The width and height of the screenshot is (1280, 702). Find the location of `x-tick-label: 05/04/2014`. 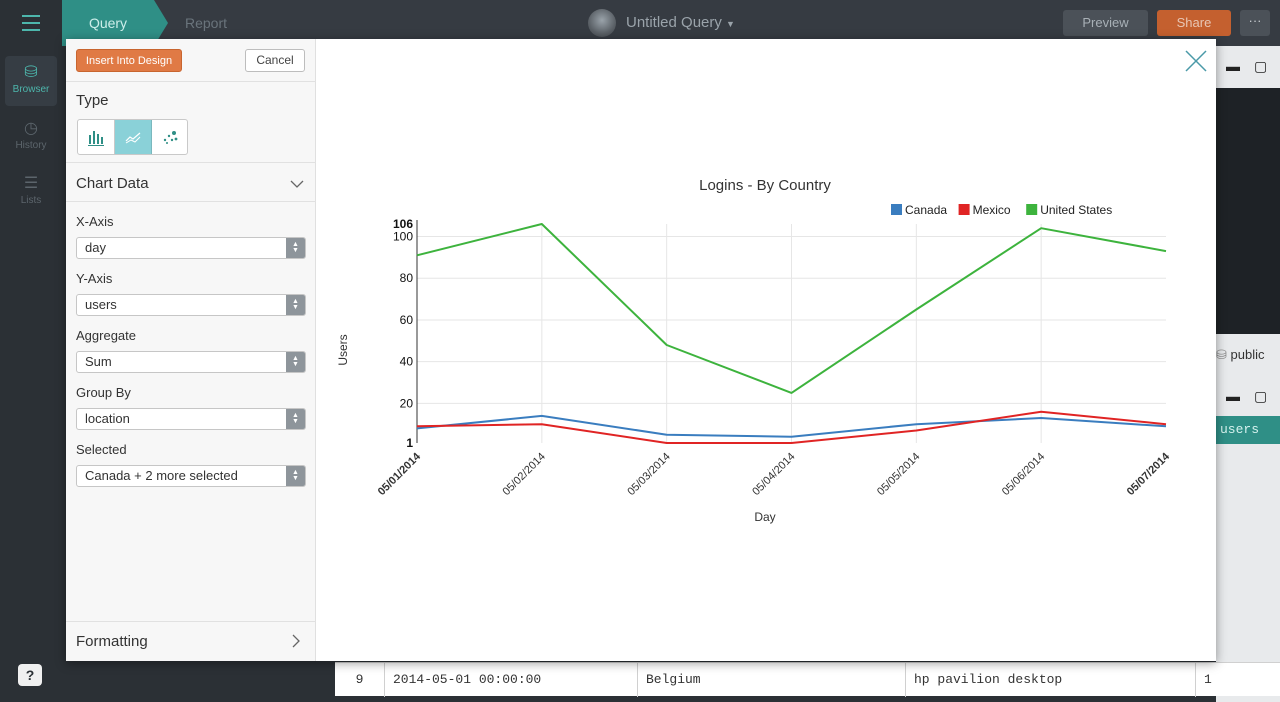

x-tick-label: 05/04/2014 is located at coordinates (773, 474).